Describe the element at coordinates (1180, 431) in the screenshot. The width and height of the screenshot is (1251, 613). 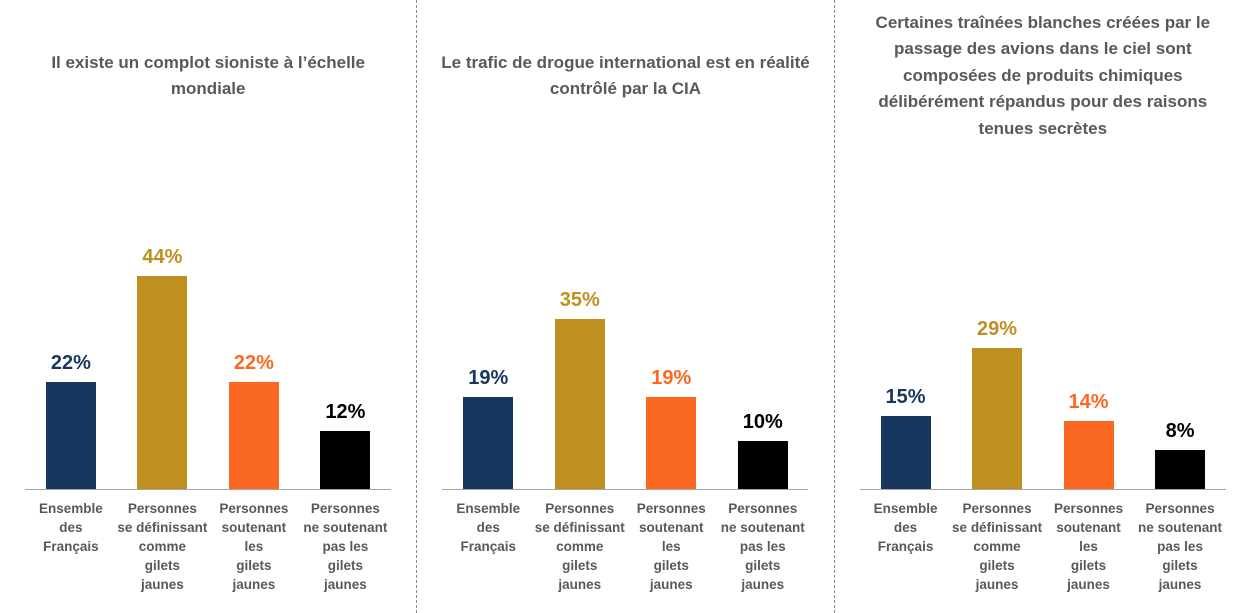
I see `bar-value-label: 8%` at that location.